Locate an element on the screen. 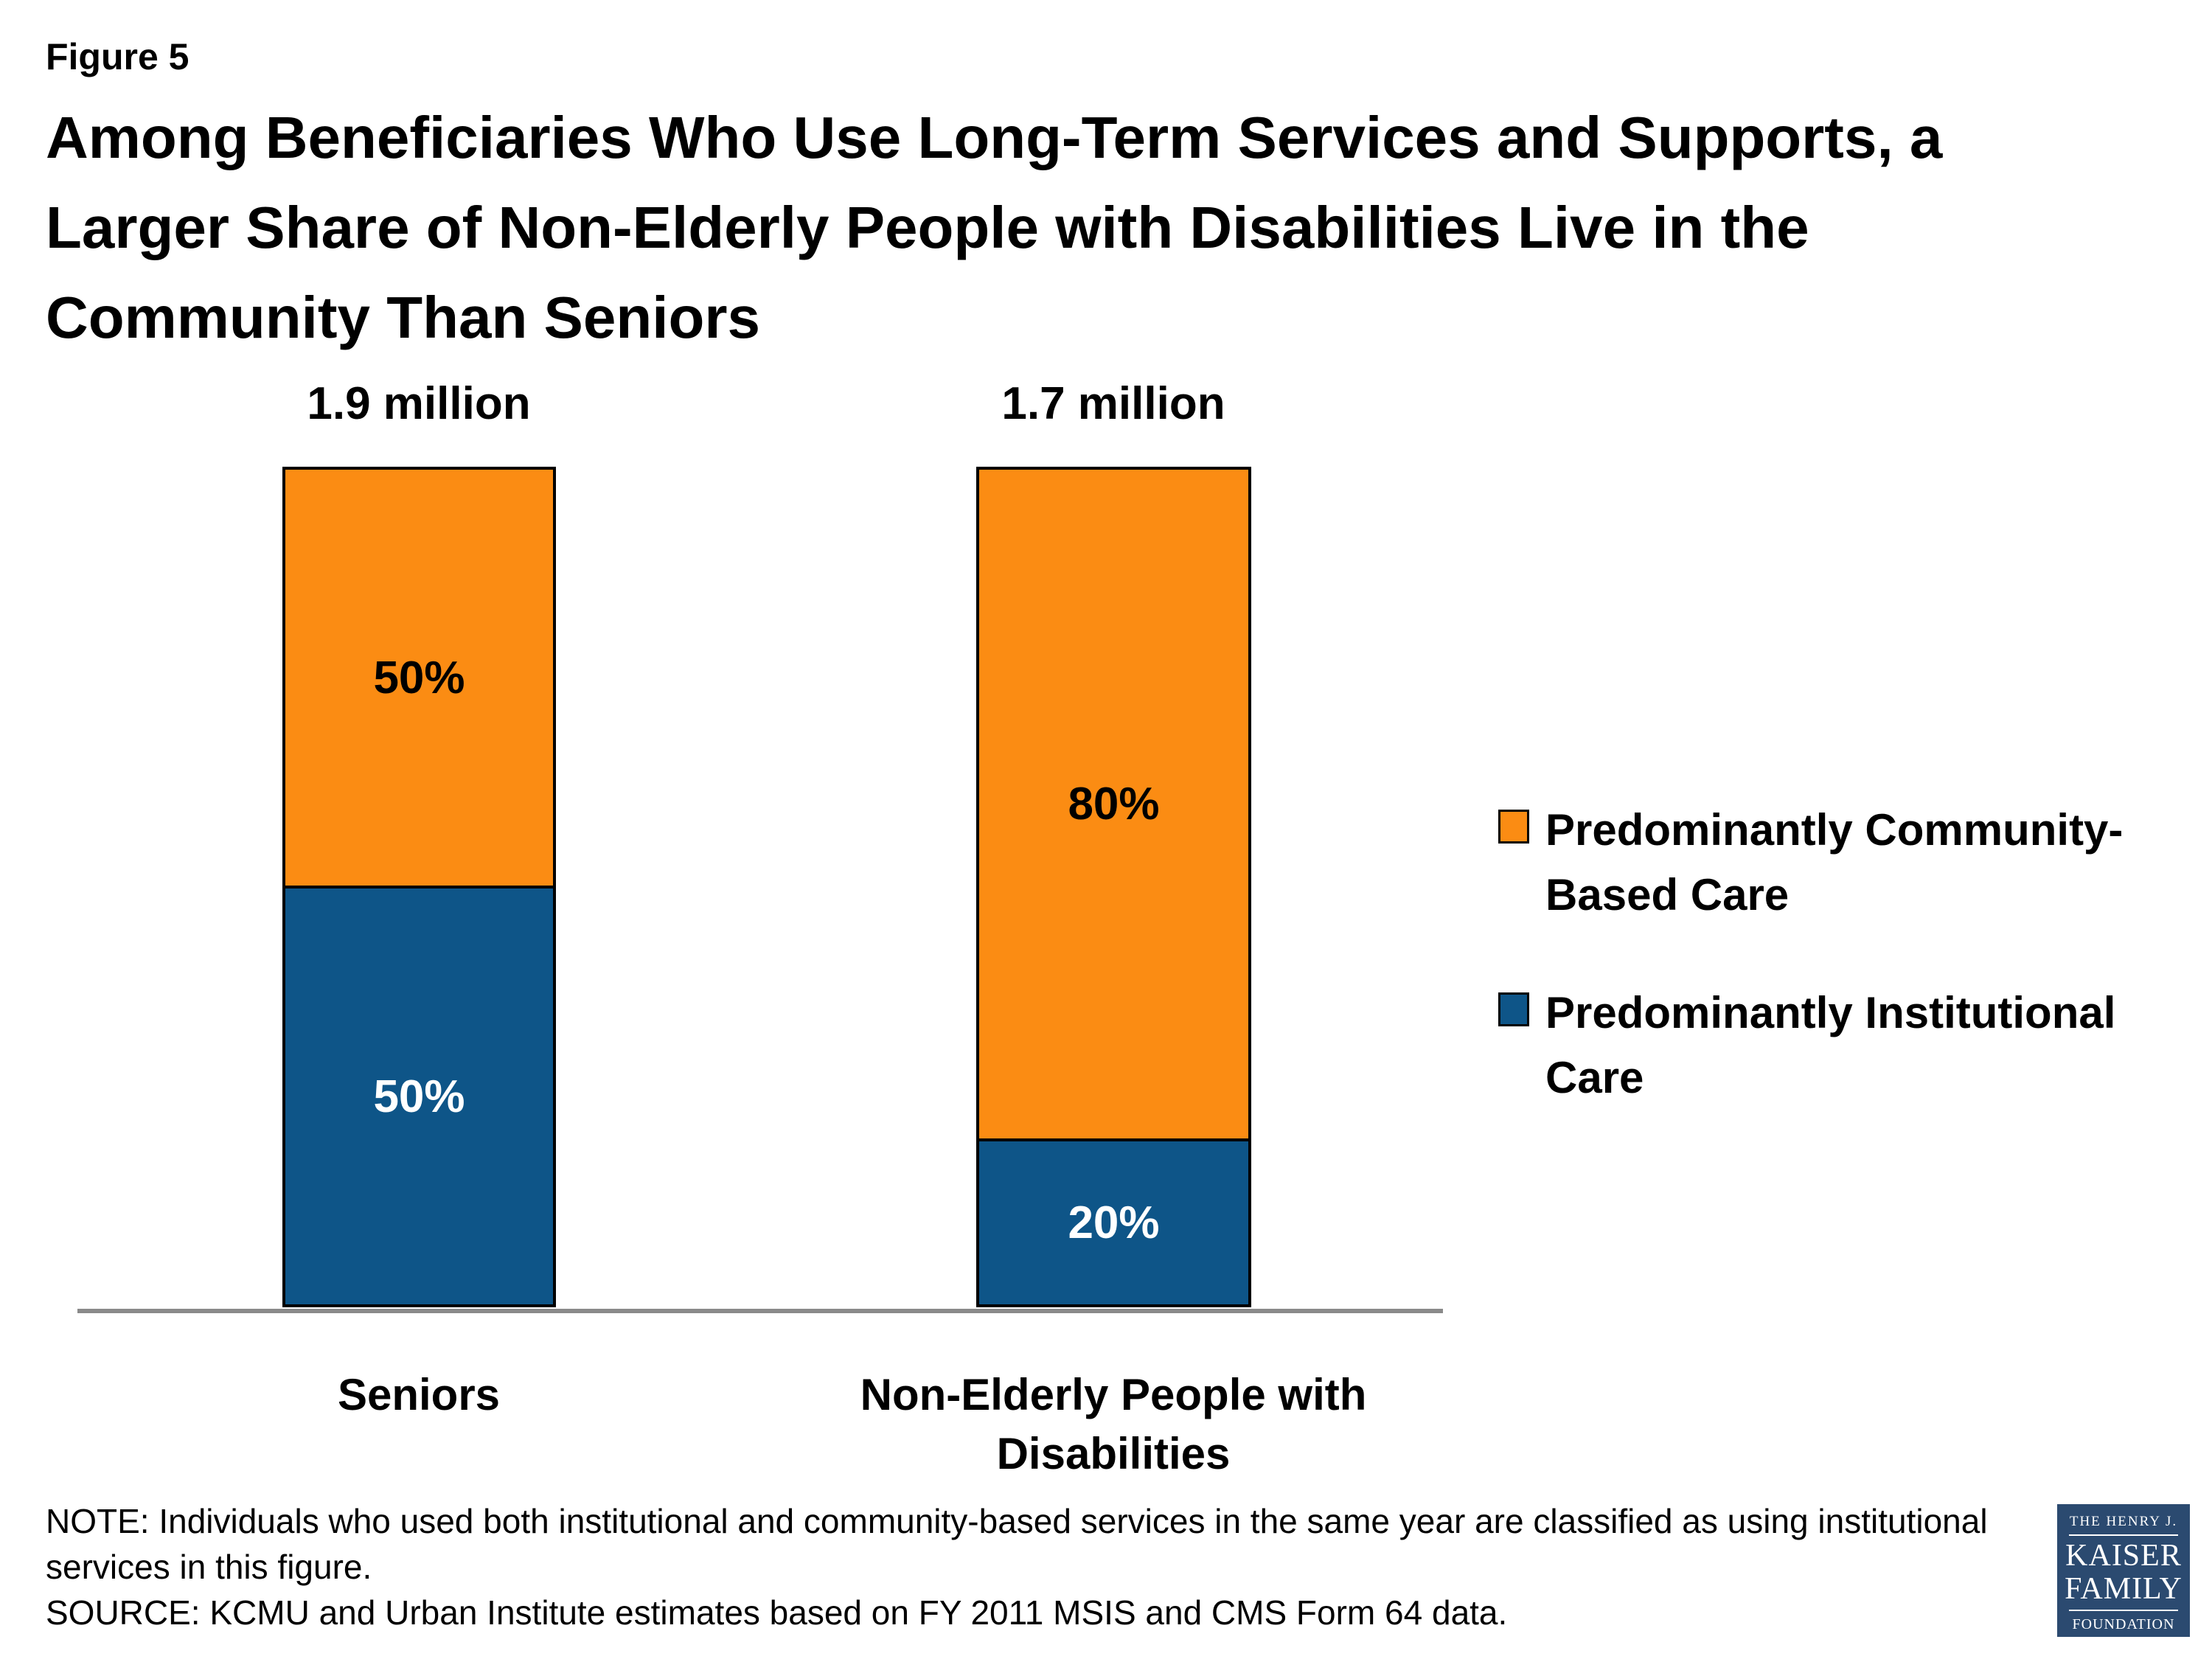 The width and height of the screenshot is (2212, 1659). nonelderly-institutional-segment: 20% is located at coordinates (1113, 1222).